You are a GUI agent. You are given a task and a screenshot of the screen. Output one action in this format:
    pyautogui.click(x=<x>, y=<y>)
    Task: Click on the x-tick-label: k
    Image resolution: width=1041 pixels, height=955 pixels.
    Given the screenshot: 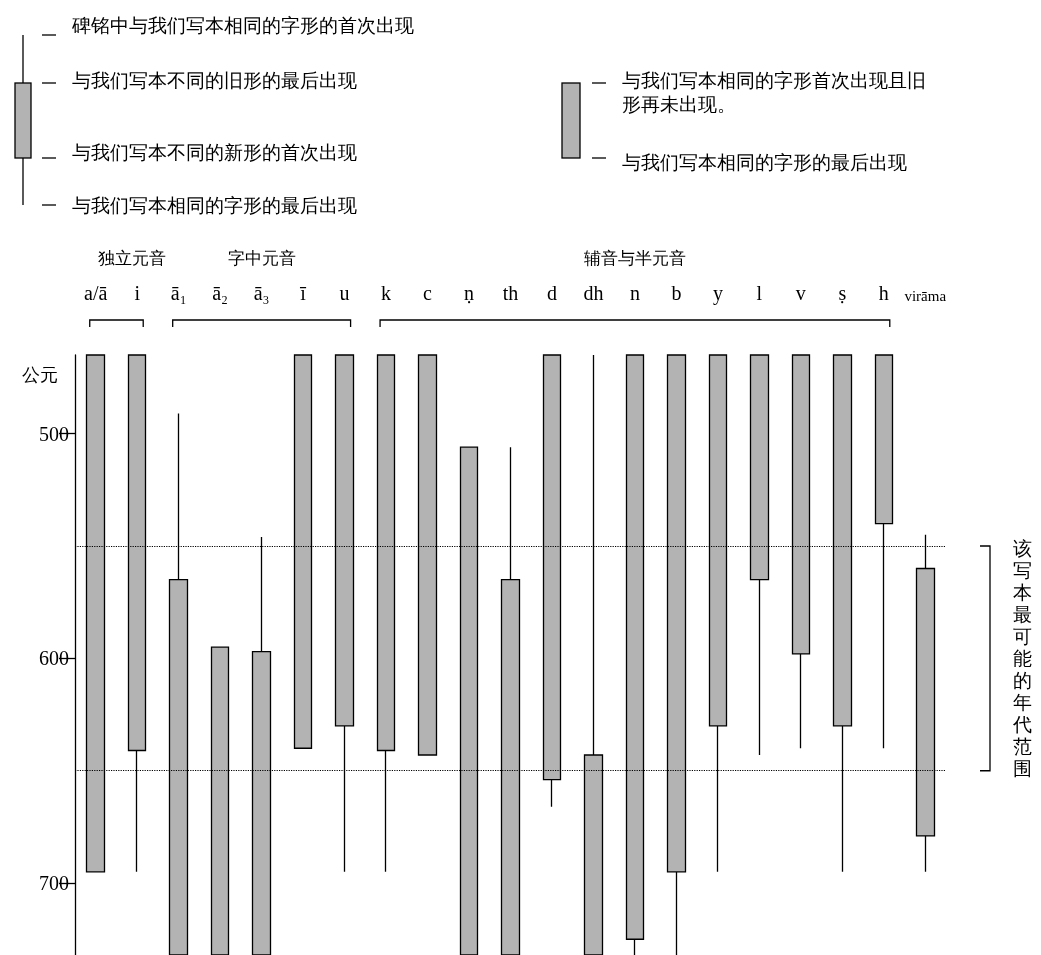 What is the action you would take?
    pyautogui.click(x=386, y=293)
    